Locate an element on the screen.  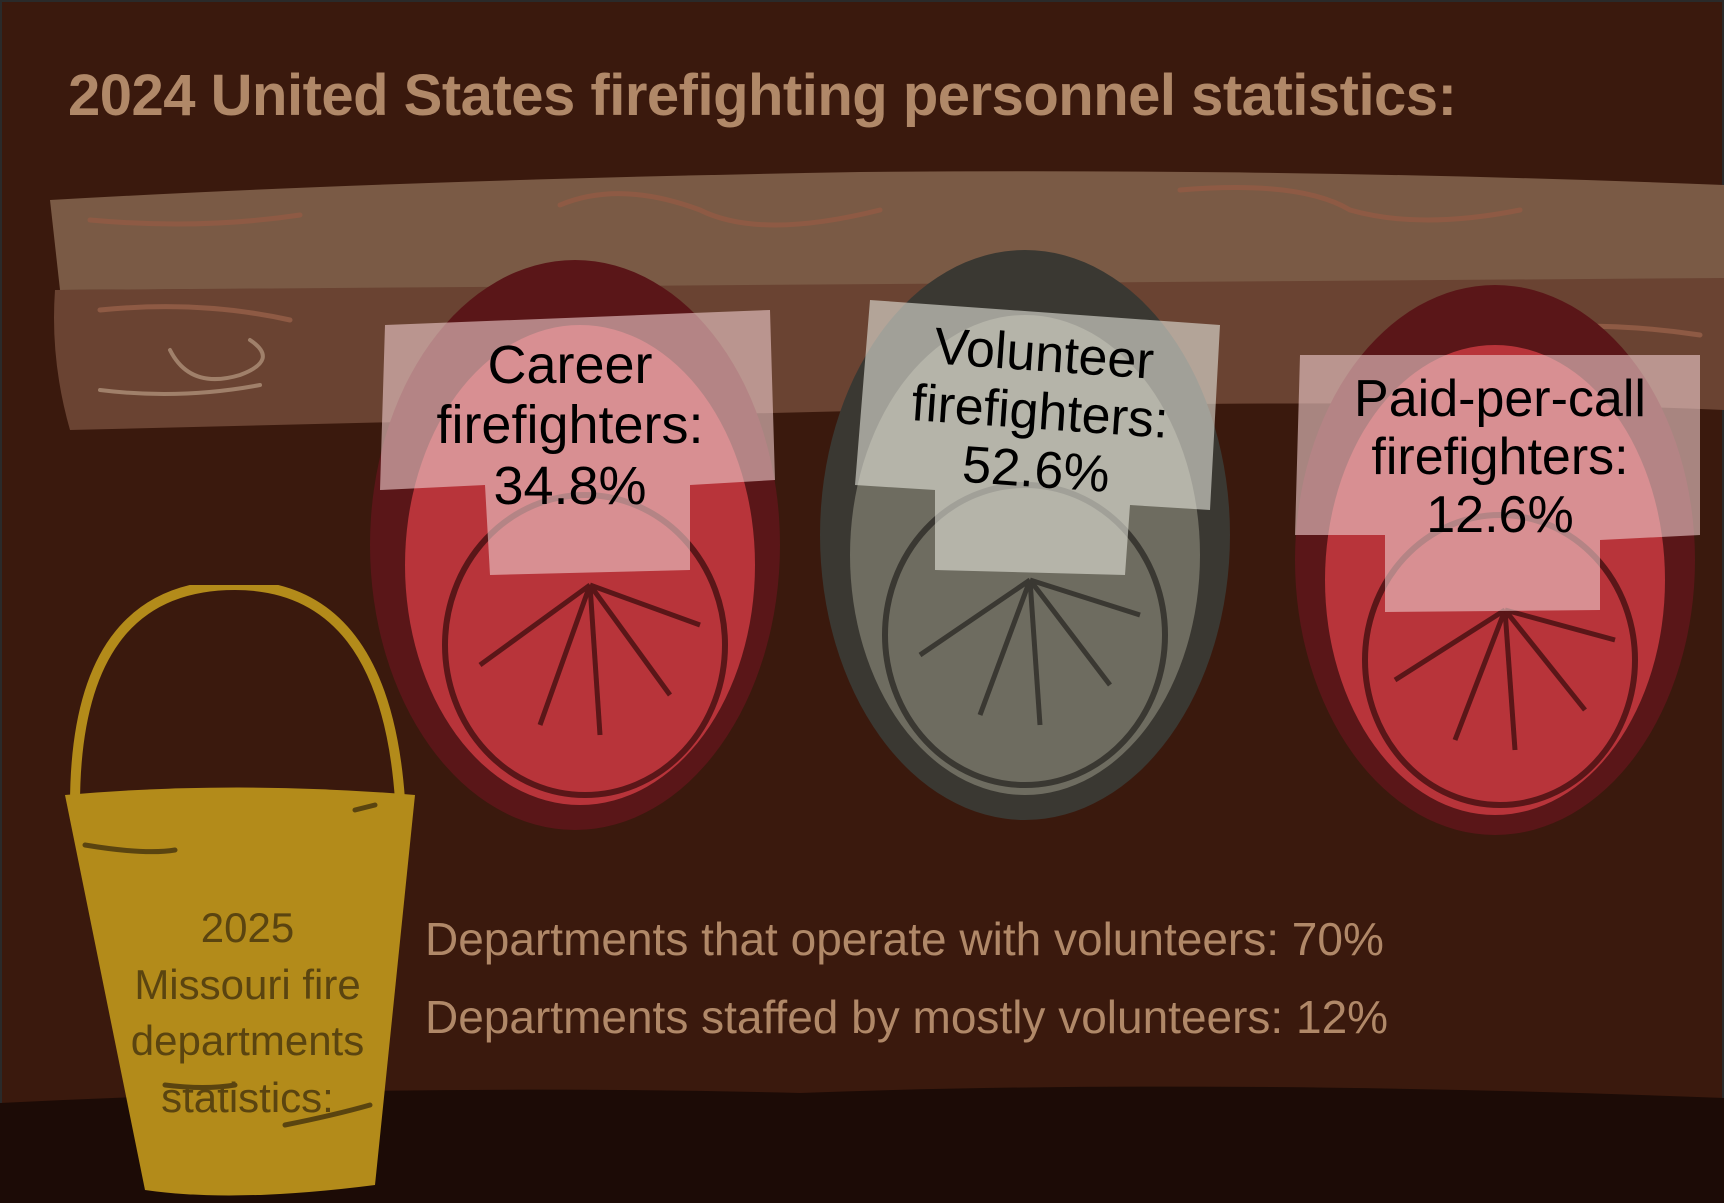
career-firefighters-stat: Career firefighters: 34.8% is located at coordinates (570, 425).